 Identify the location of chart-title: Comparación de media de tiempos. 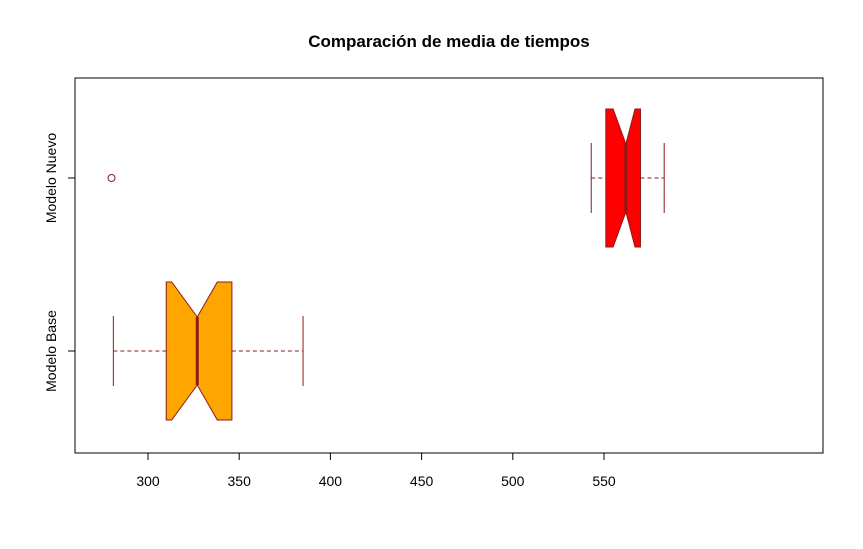
(449, 41).